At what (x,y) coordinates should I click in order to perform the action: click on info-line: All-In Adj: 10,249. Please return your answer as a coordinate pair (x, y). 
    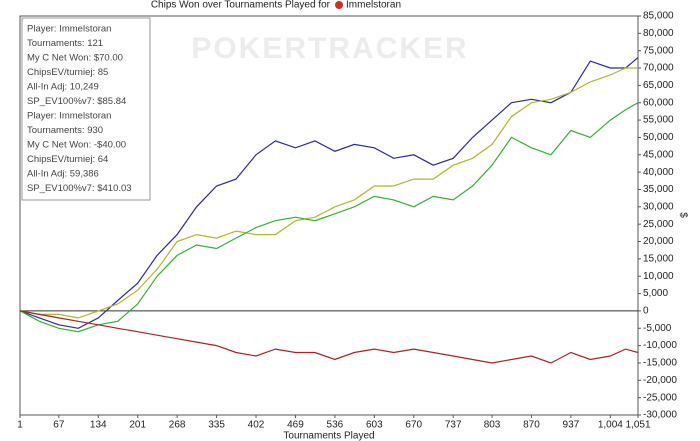
    Looking at the image, I should click on (63, 87).